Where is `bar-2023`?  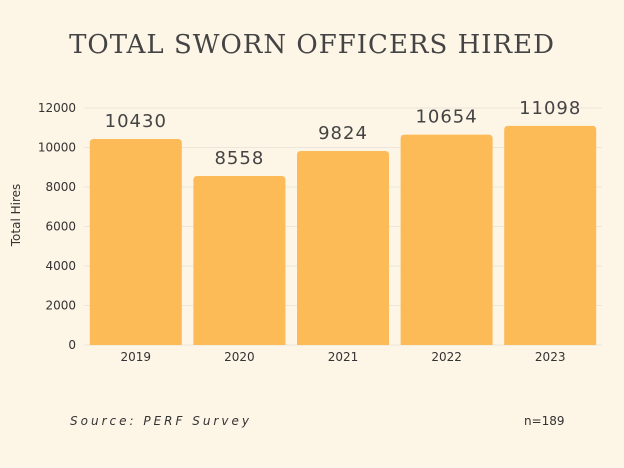
bar-2023 is located at coordinates (550, 235).